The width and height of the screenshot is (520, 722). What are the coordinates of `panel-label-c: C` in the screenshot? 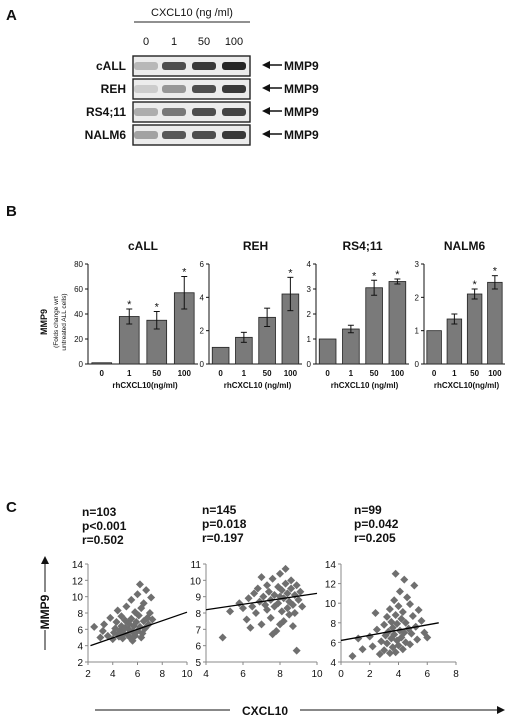 It's located at (11, 507).